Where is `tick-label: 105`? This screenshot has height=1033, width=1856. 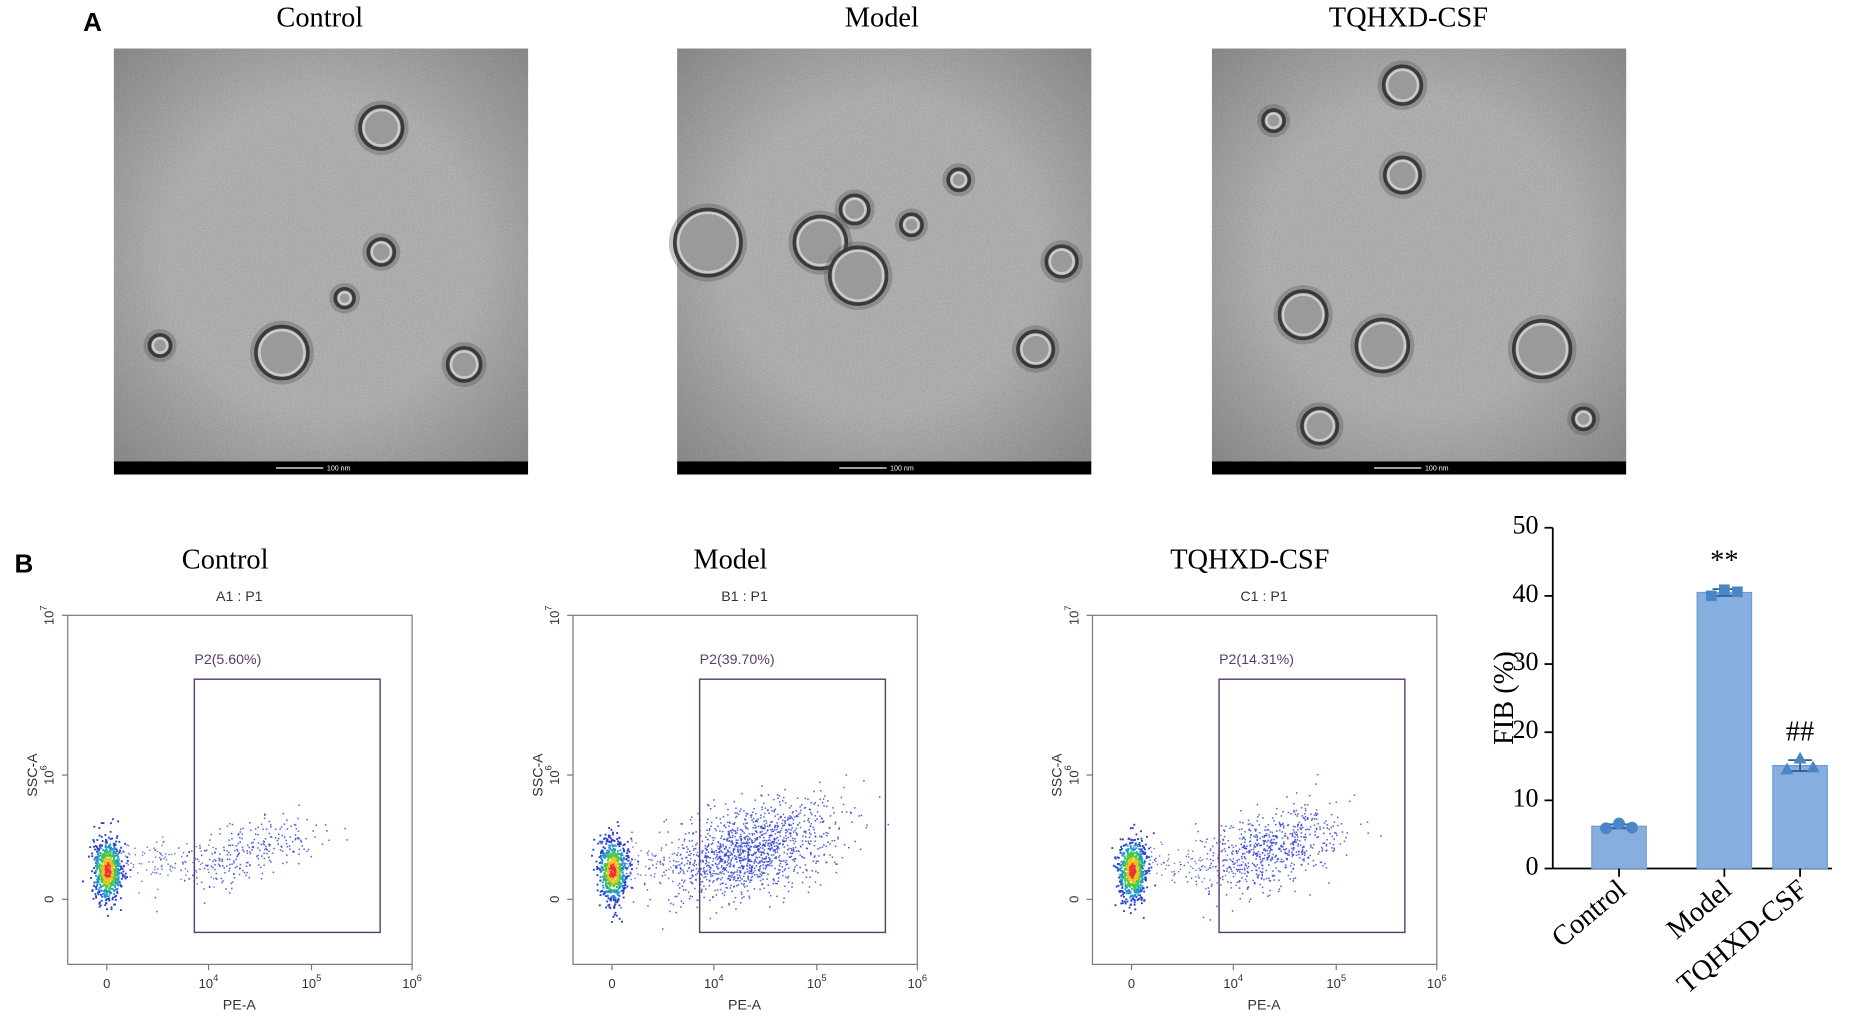
tick-label: 105 is located at coordinates (1336, 982).